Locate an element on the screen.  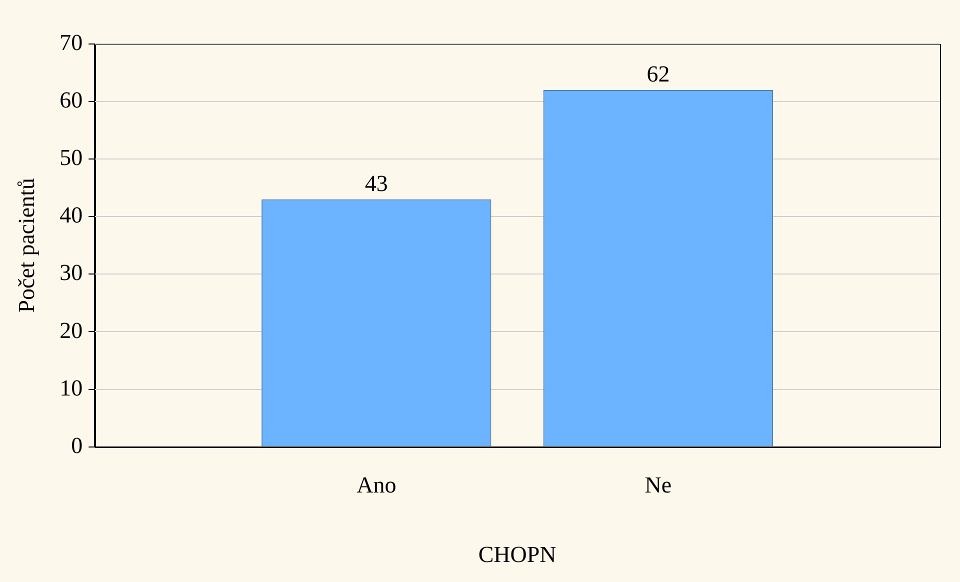
y-tick-label: 70 is located at coordinates (71, 43).